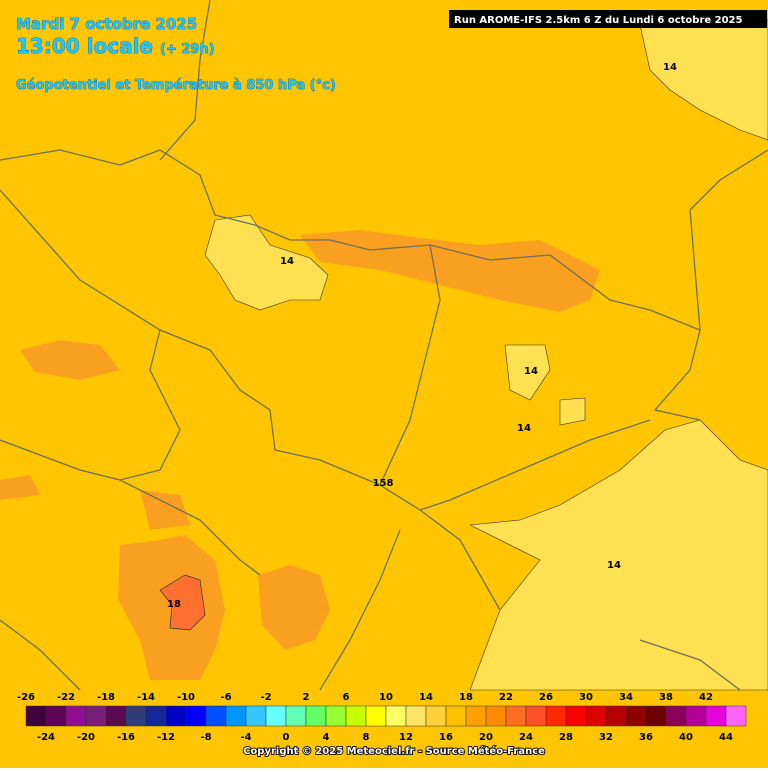  Describe the element at coordinates (86, 737) in the screenshot. I see `scale-label: -20` at that location.